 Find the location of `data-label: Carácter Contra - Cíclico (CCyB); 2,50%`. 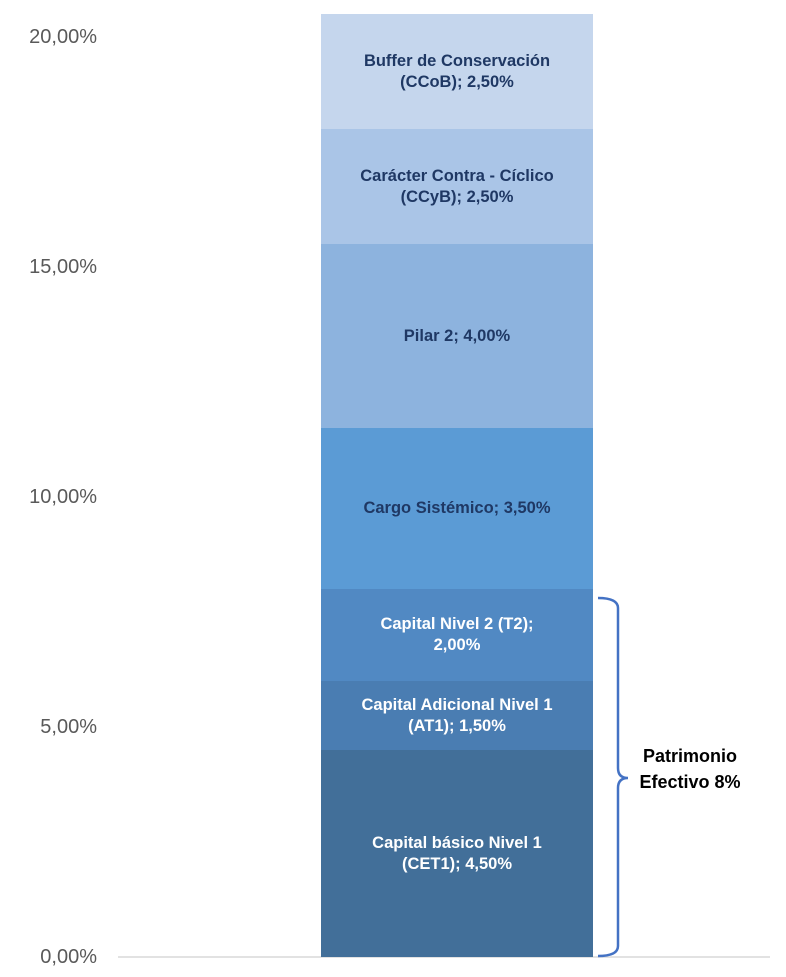

data-label: Carácter Contra - Cíclico (CCyB); 2,50% is located at coordinates (457, 186).